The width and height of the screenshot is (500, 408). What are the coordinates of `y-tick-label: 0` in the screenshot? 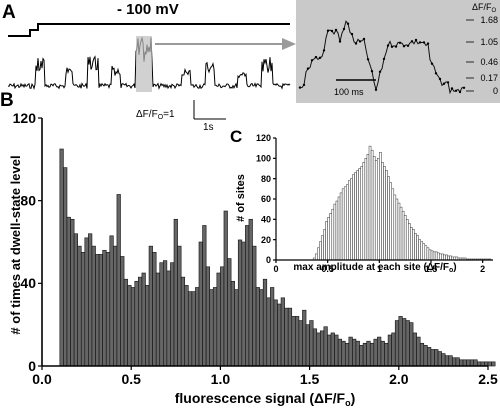 It's located at (268, 260).